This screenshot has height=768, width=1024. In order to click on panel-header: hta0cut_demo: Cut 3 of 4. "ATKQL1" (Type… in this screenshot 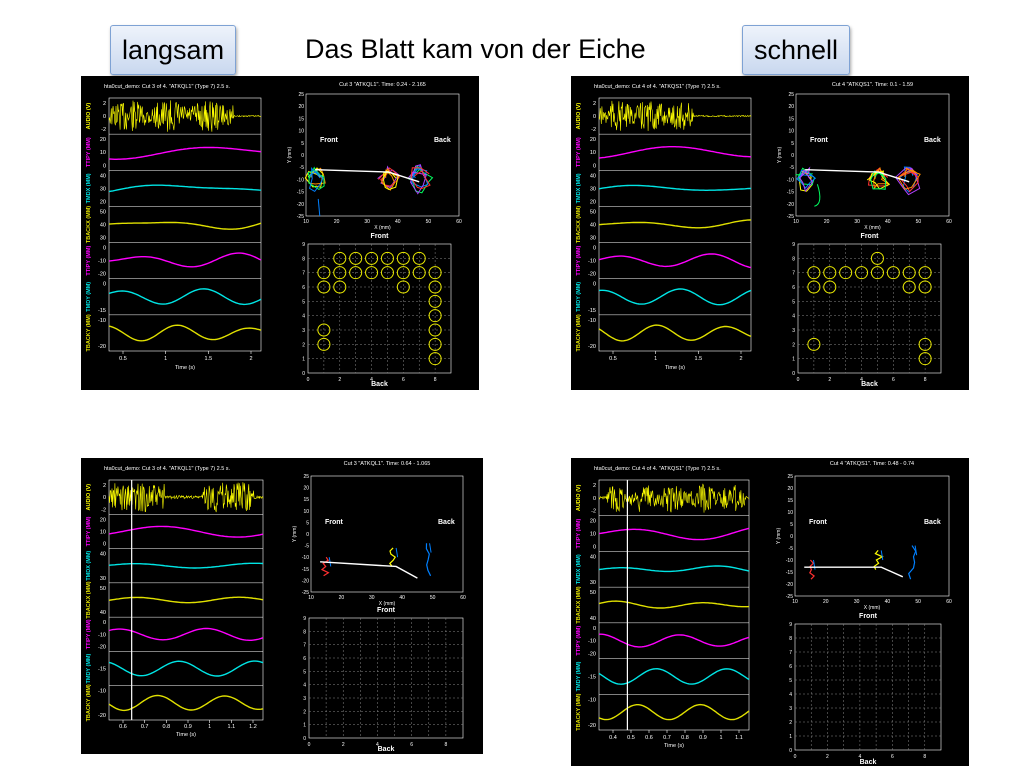, I will do `click(167, 469)`.